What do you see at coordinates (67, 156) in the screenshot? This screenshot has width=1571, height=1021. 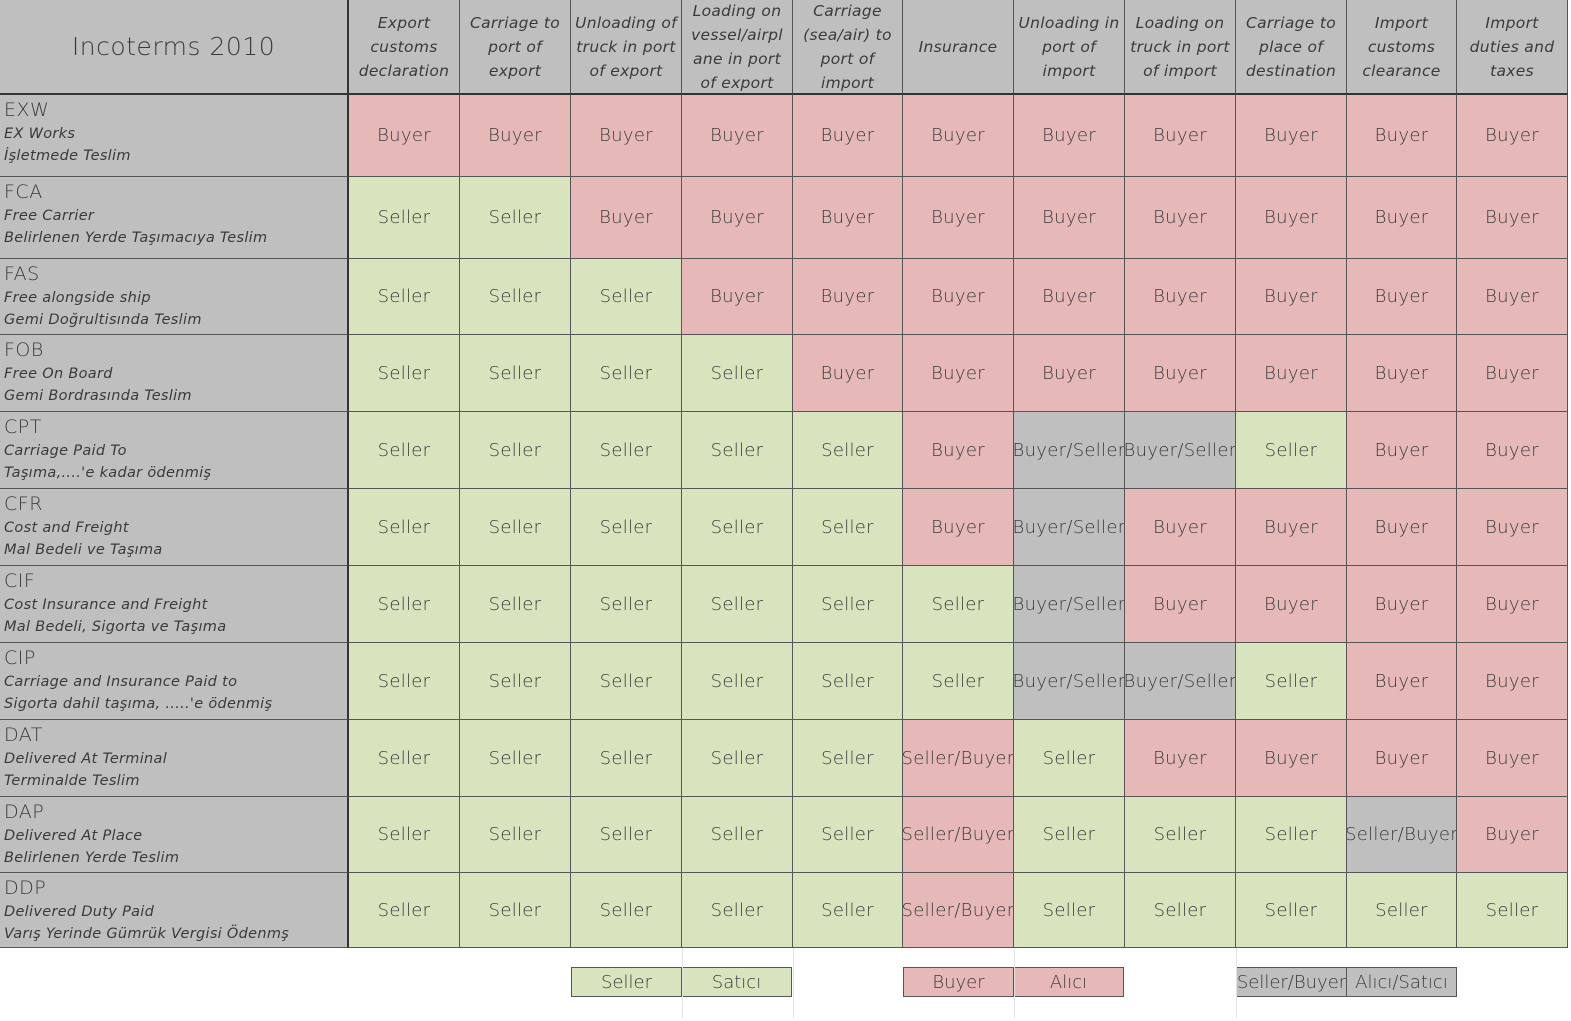 I see `incoterm-name-turkish: İşletmede Teslim` at bounding box center [67, 156].